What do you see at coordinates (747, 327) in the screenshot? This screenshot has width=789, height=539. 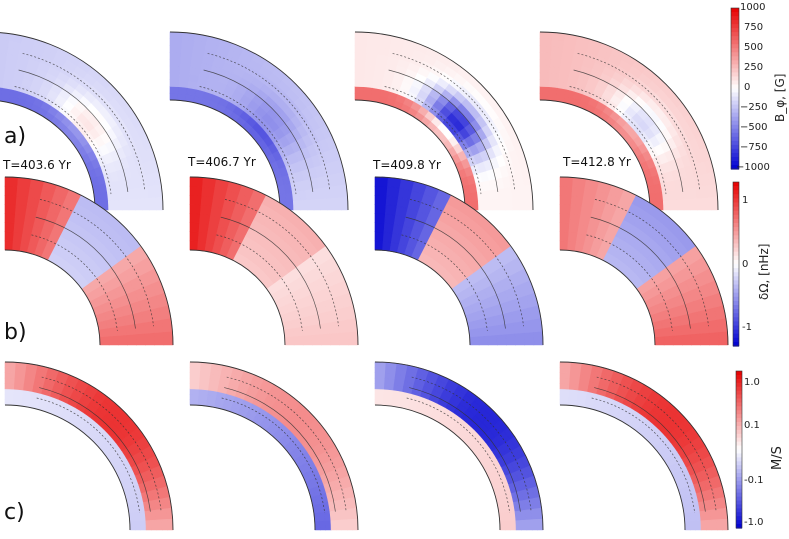 I see `cbar-b-tick: -1` at bounding box center [747, 327].